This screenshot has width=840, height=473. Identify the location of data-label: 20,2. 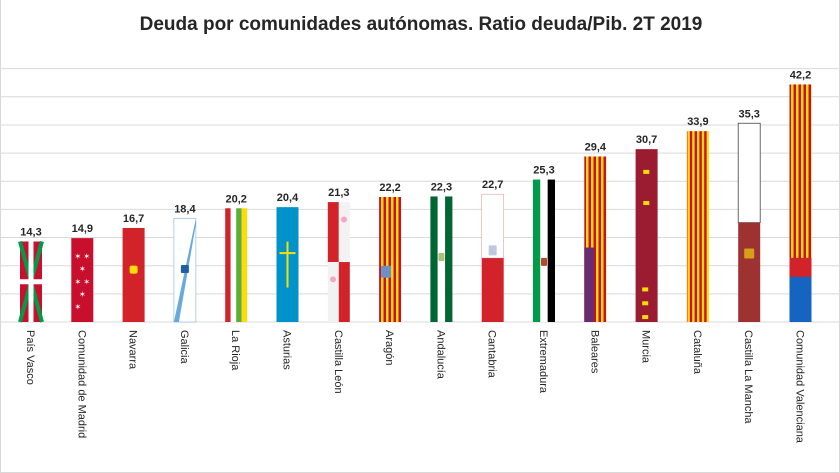
(235, 199).